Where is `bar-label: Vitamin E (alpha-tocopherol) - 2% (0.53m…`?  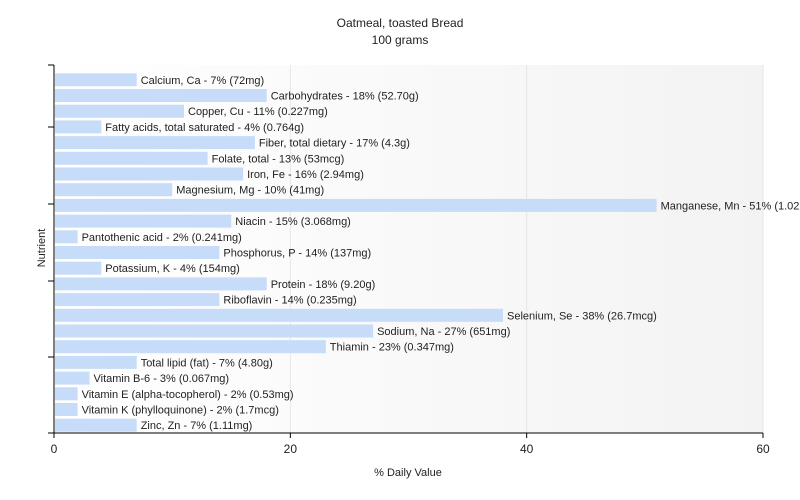
bar-label: Vitamin E (alpha-tocopherol) - 2% (0.53m… is located at coordinates (188, 395).